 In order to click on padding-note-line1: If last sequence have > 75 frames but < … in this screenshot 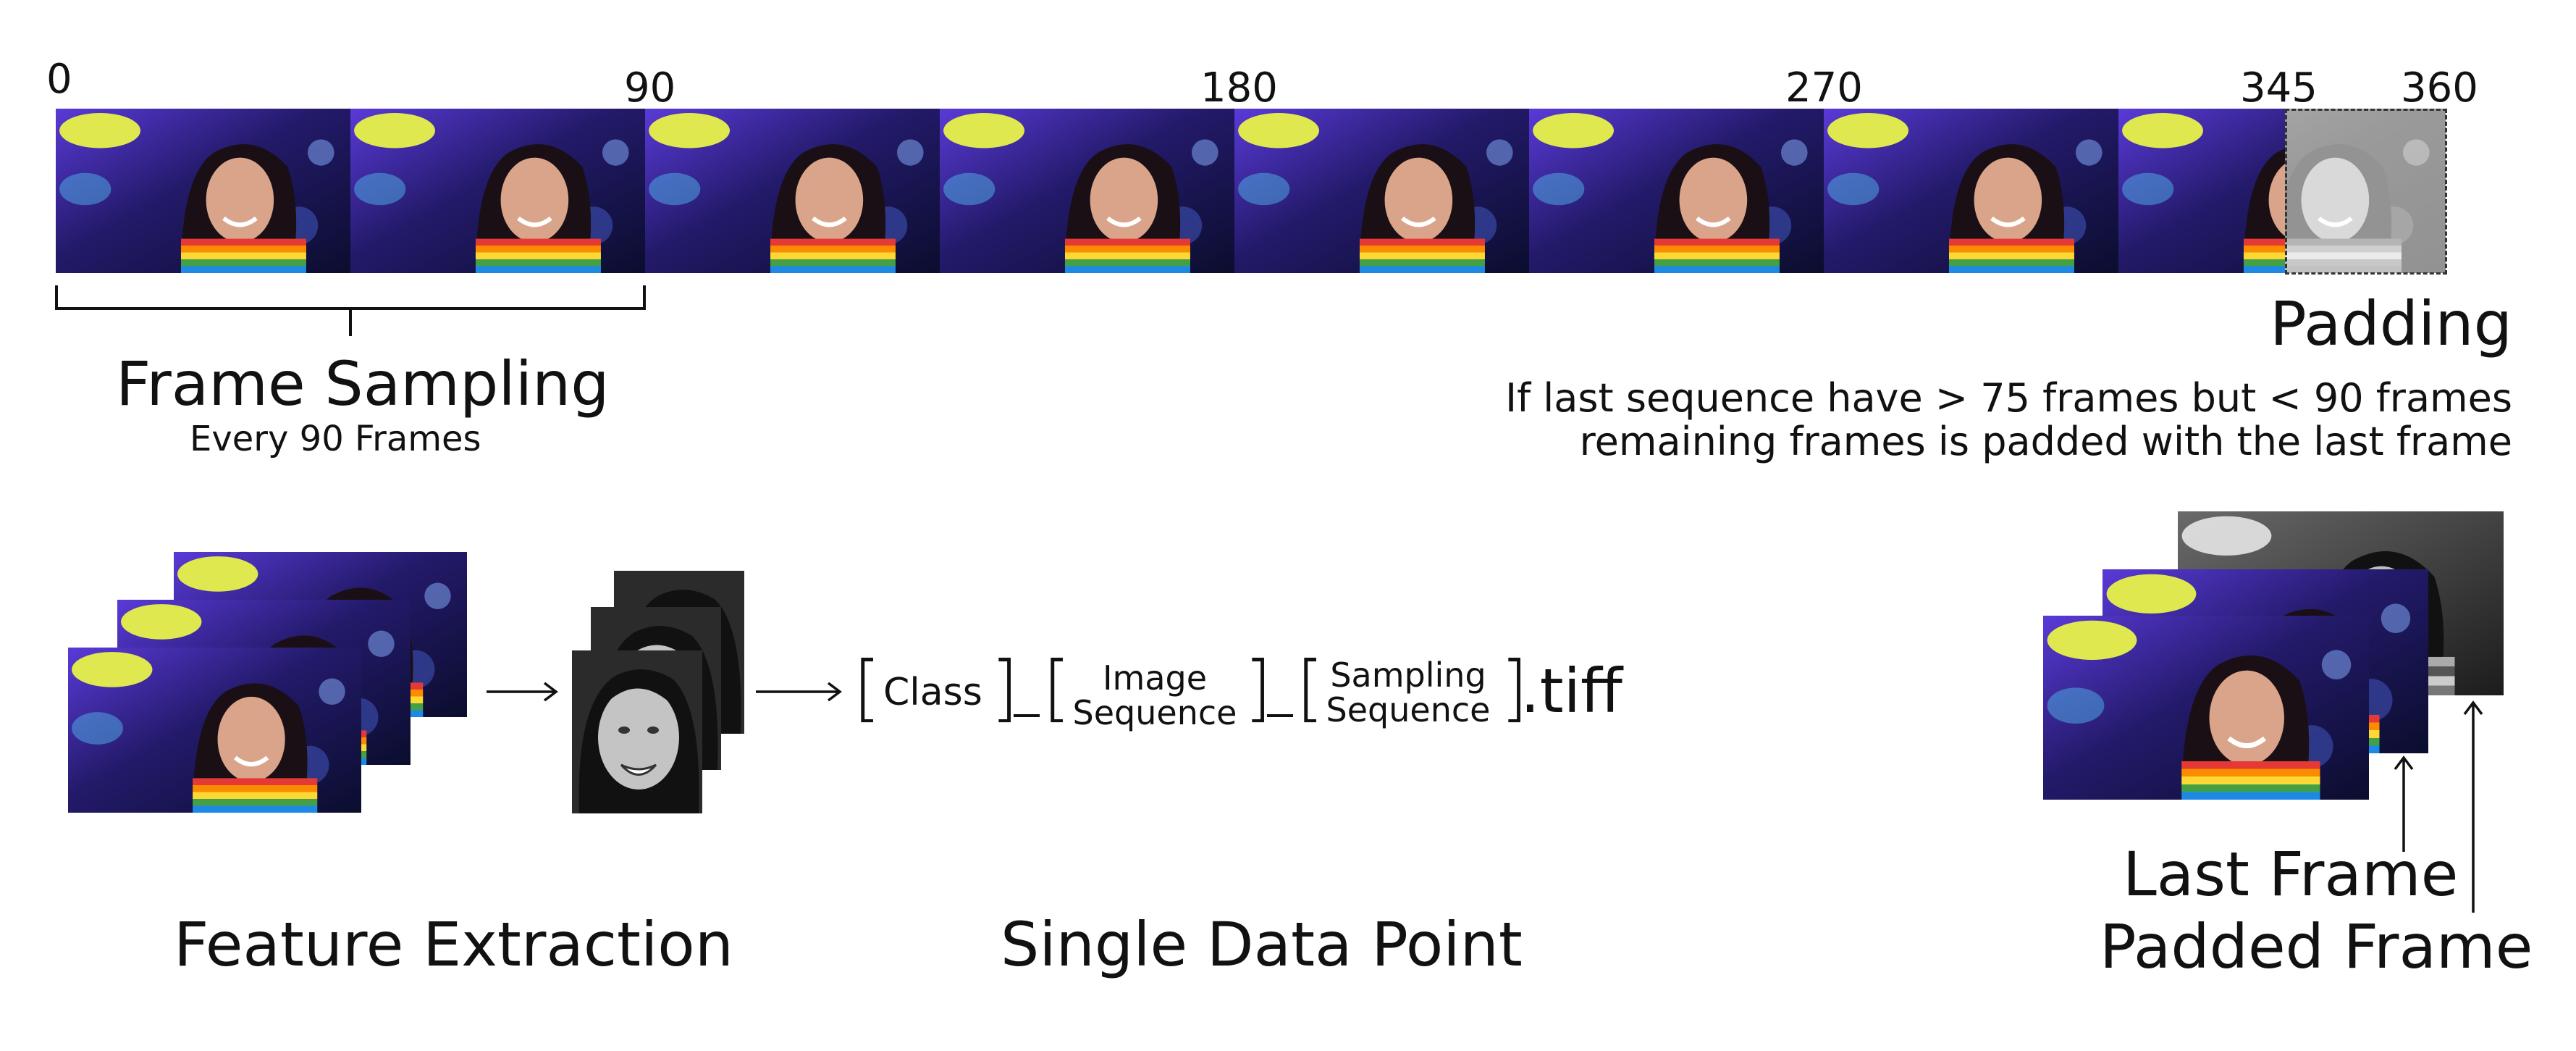, I will do `click(2008, 398)`.